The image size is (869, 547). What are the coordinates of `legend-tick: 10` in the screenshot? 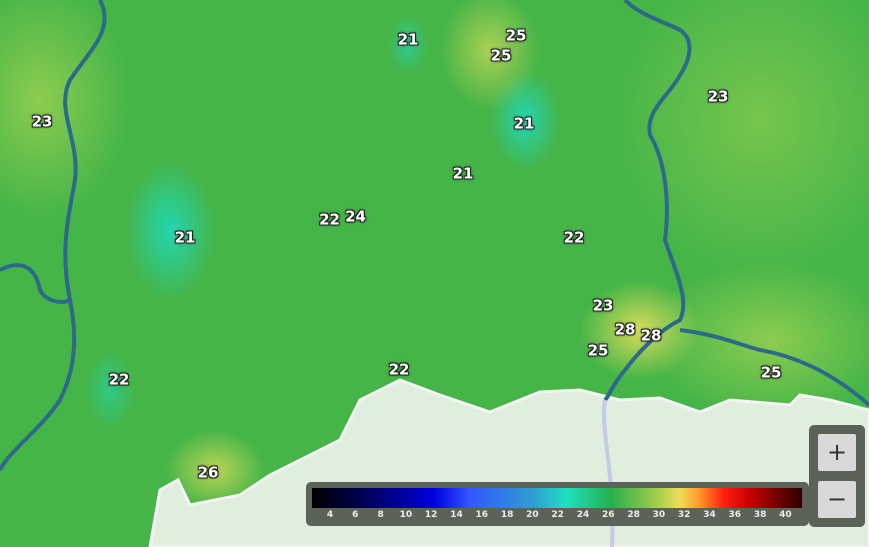 It's located at (406, 515).